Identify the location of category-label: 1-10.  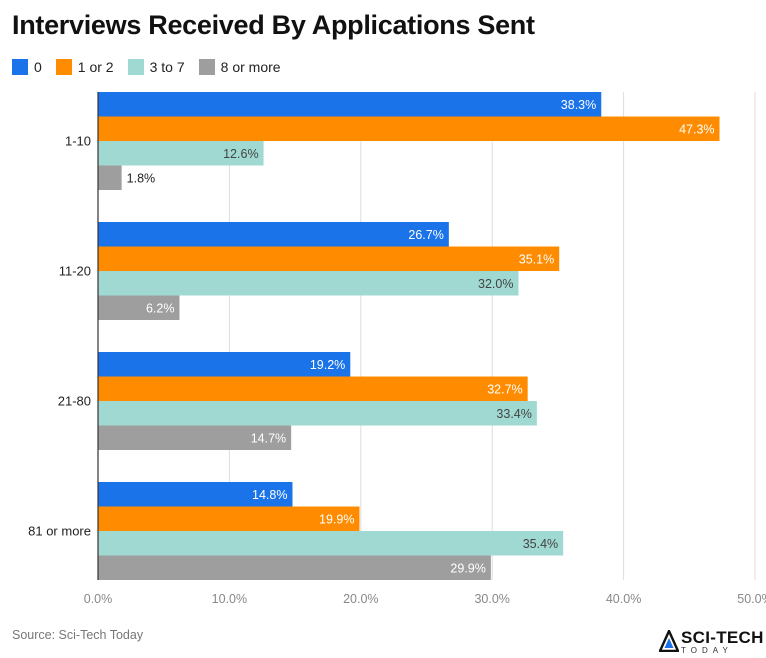
(78, 141).